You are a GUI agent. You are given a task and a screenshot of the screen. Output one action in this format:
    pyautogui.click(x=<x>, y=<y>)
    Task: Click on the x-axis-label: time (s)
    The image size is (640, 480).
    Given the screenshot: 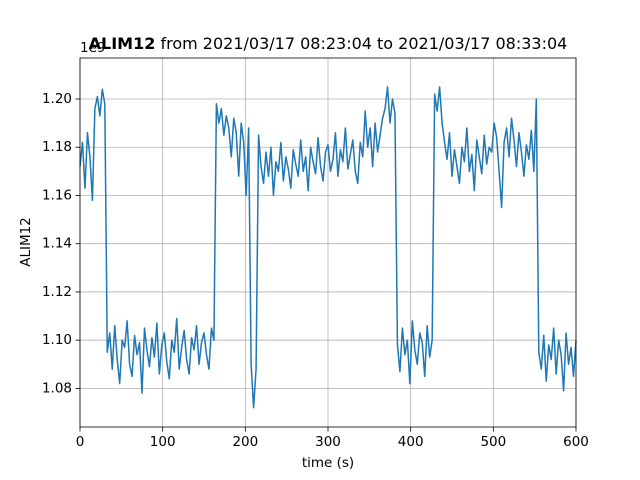 What is the action you would take?
    pyautogui.click(x=328, y=463)
    